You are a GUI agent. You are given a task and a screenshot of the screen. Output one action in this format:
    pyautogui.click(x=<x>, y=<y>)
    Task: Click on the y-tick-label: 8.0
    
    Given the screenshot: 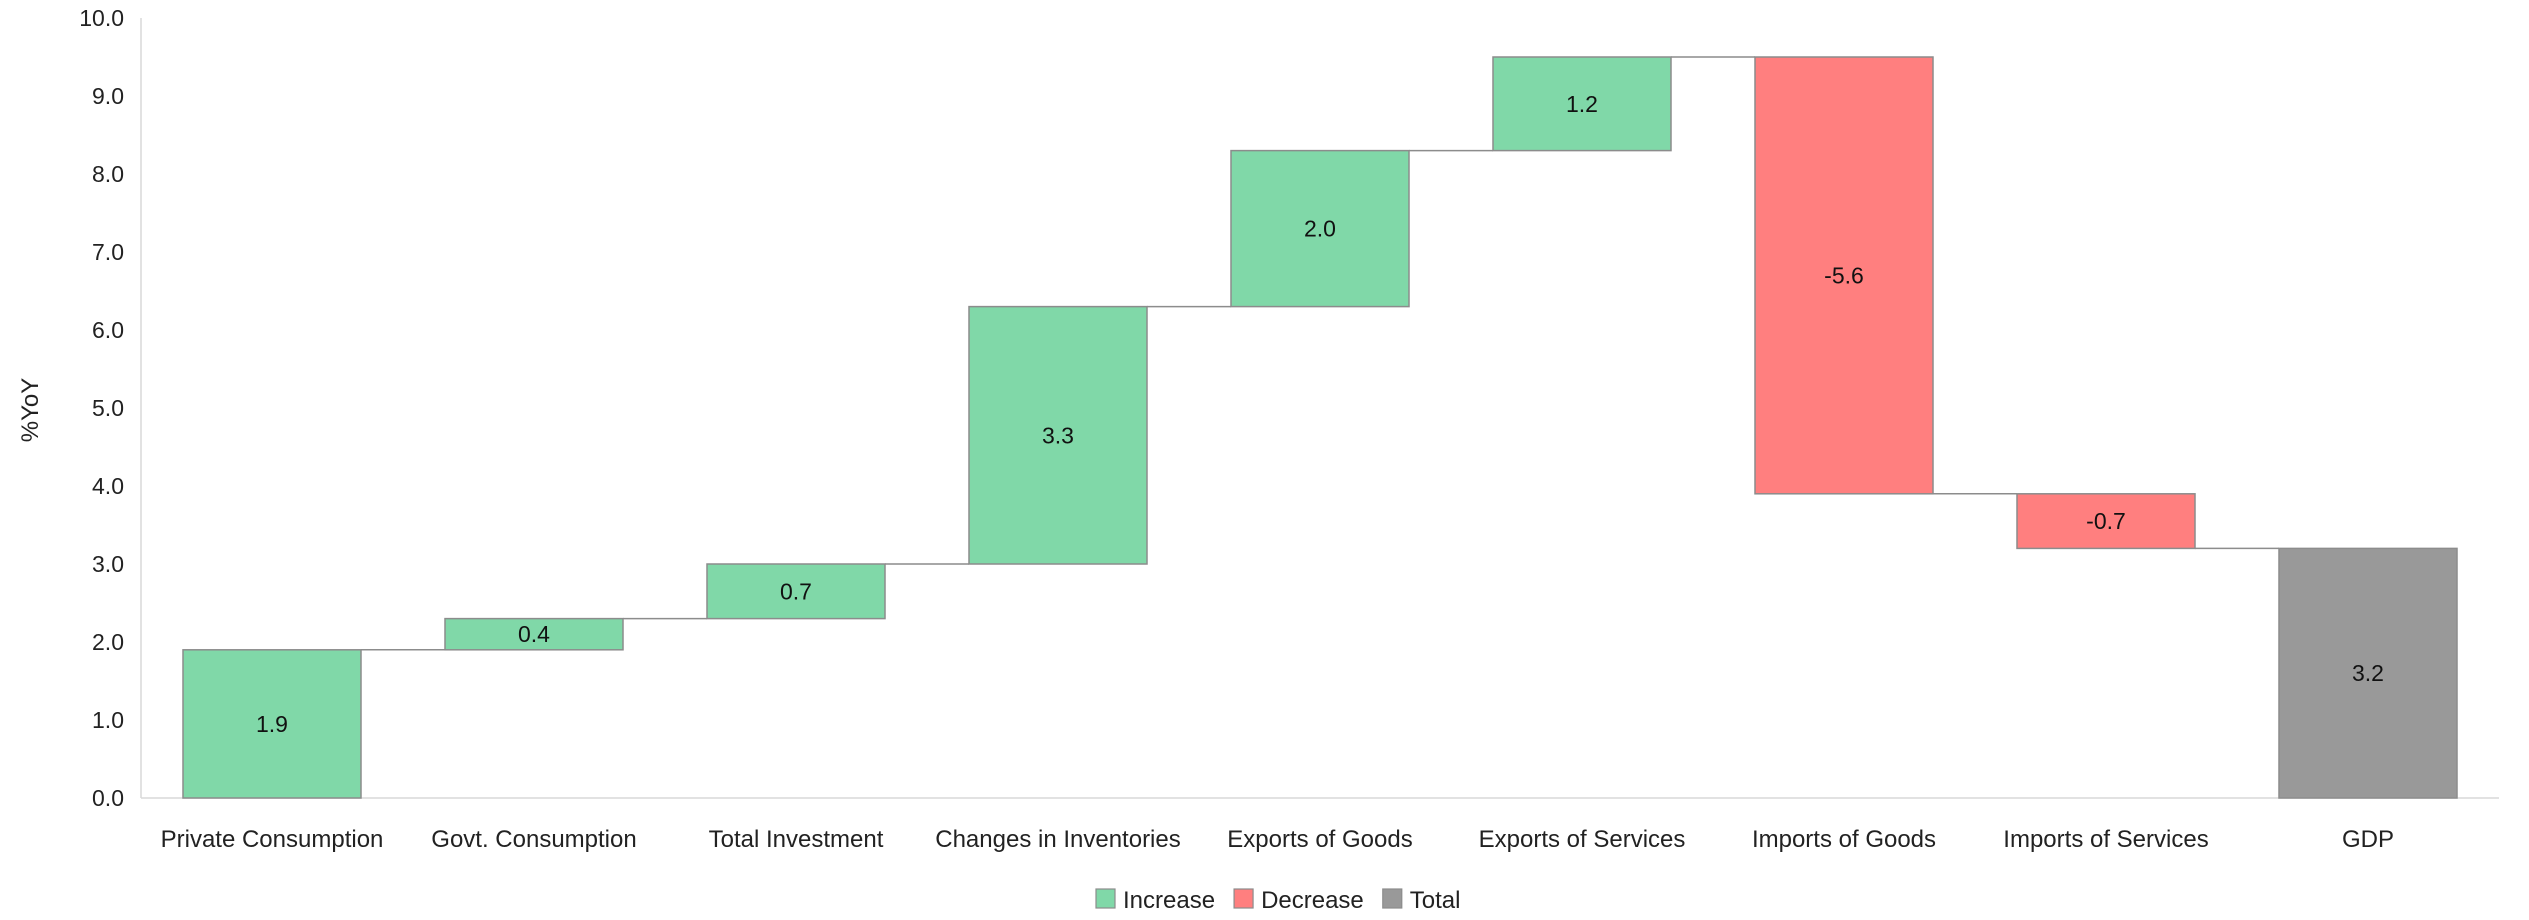 What is the action you would take?
    pyautogui.click(x=108, y=174)
    